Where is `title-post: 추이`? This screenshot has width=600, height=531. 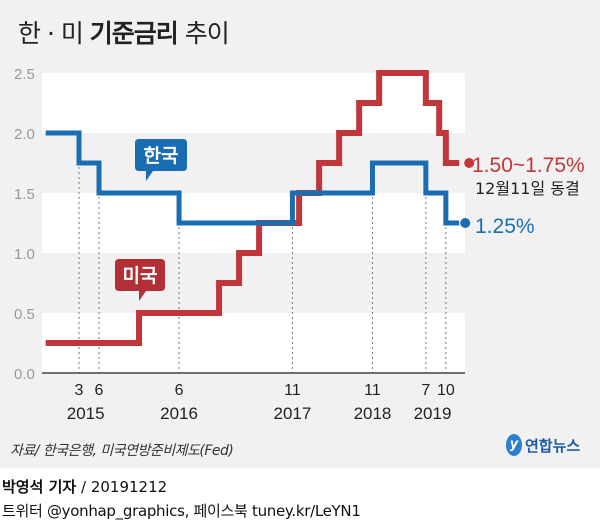 title-post: 추이 is located at coordinates (203, 33).